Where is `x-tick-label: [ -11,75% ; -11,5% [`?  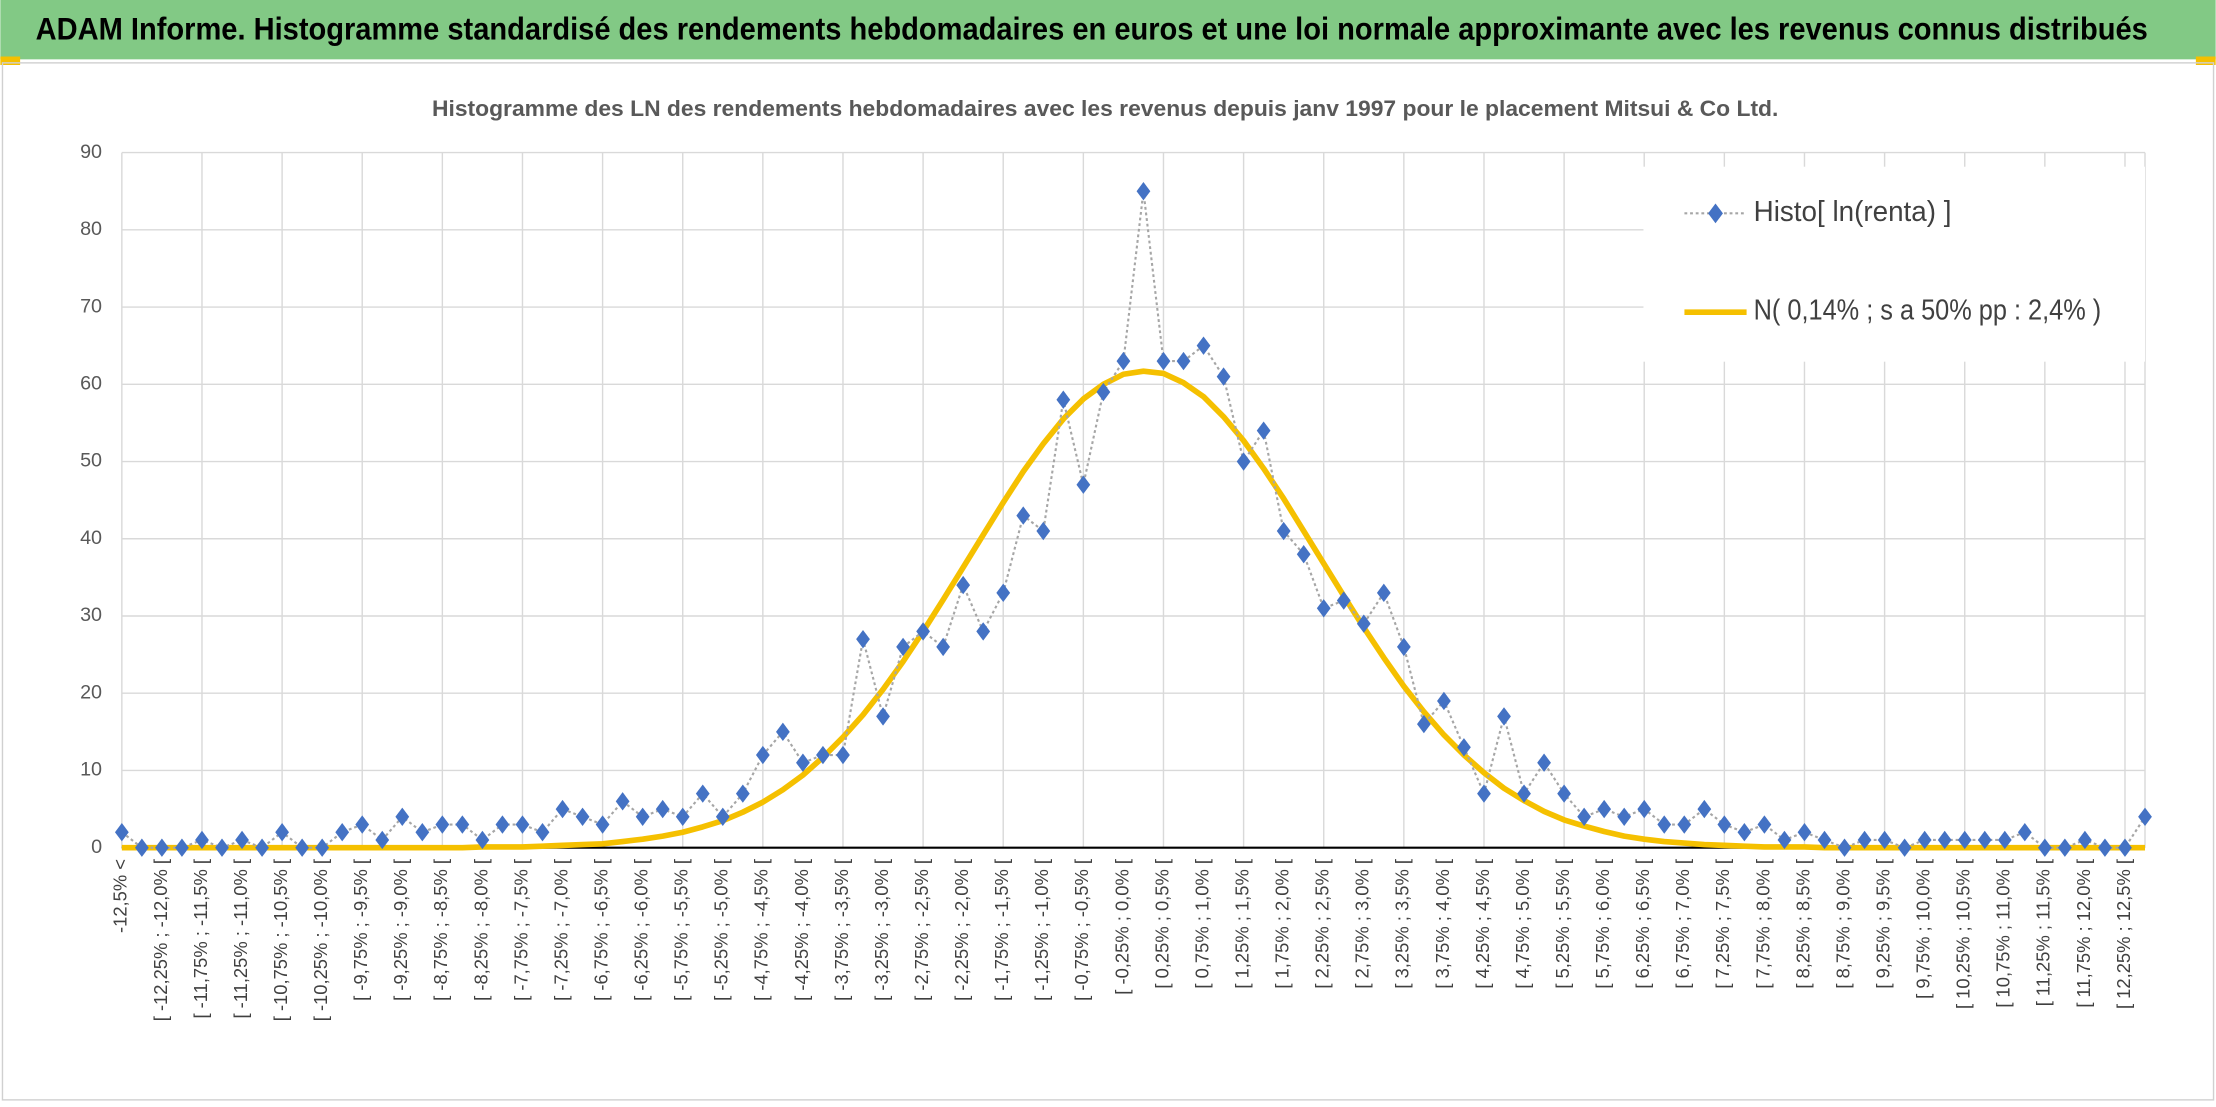 x-tick-label: [ -11,75% ; -11,5% [ is located at coordinates (200, 939).